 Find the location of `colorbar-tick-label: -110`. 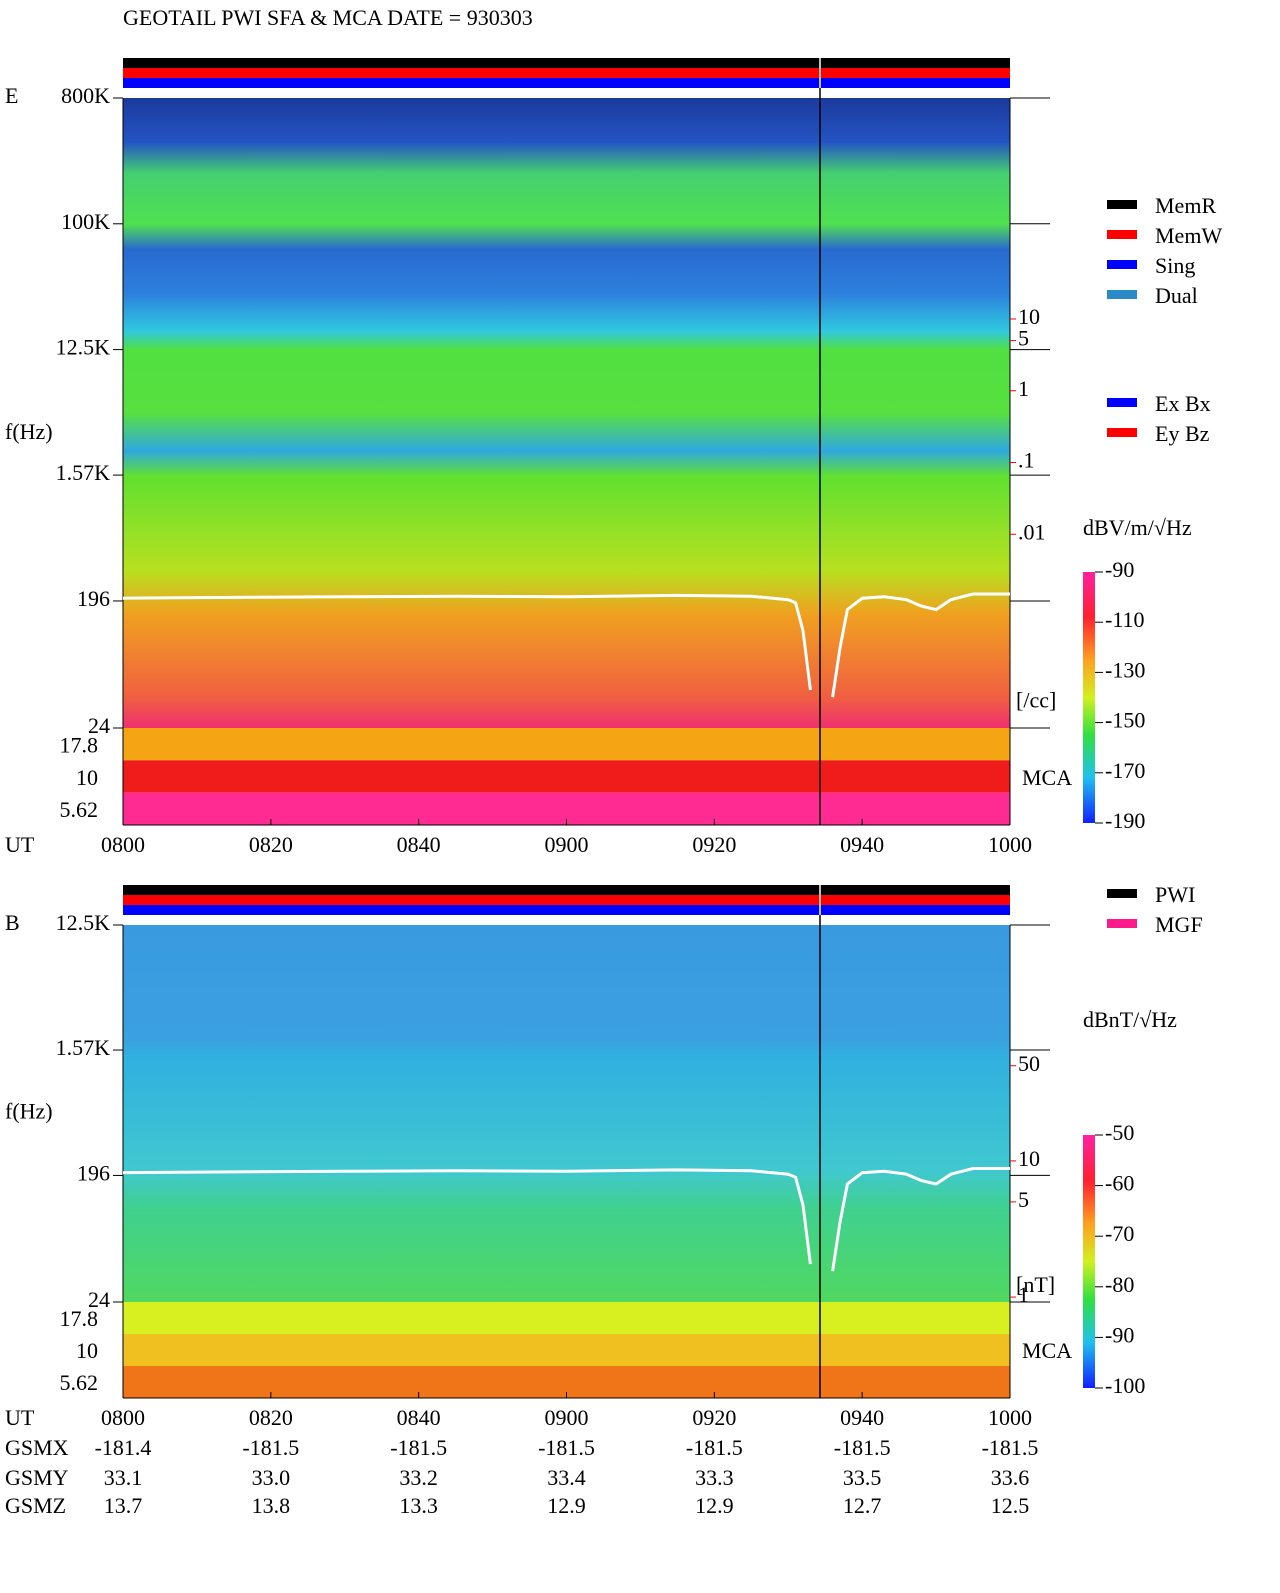

colorbar-tick-label: -110 is located at coordinates (1125, 619).